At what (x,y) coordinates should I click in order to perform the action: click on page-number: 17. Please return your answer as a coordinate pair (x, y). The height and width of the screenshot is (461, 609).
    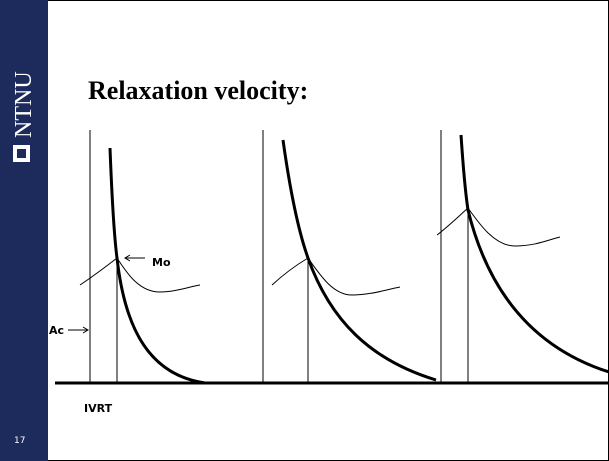
    Looking at the image, I should click on (19, 441).